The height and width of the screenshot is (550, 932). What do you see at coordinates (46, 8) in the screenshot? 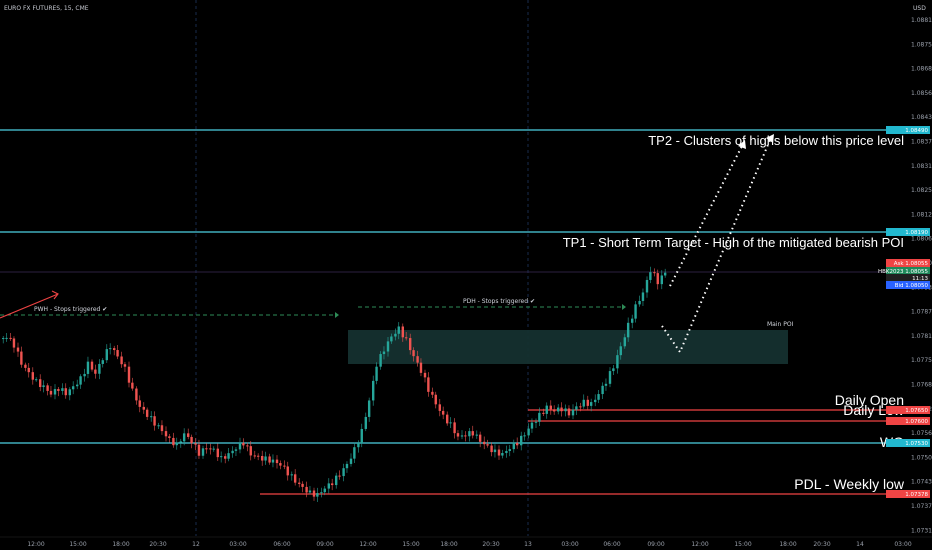
I see `symbol-title: EURO FX FUTURES, 15, CME` at bounding box center [46, 8].